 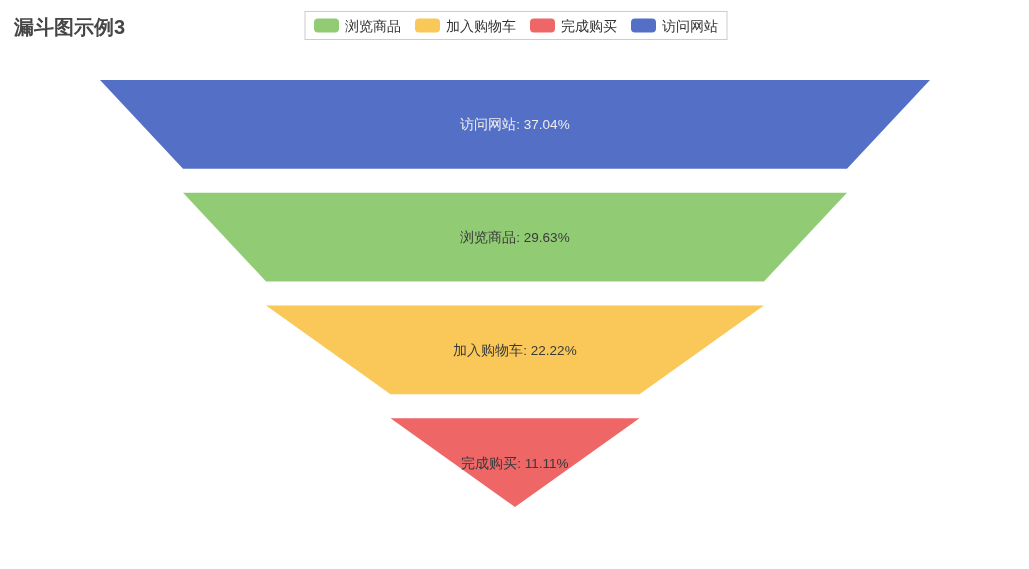 What do you see at coordinates (373, 26) in the screenshot?
I see `legend-label: 浏览商品` at bounding box center [373, 26].